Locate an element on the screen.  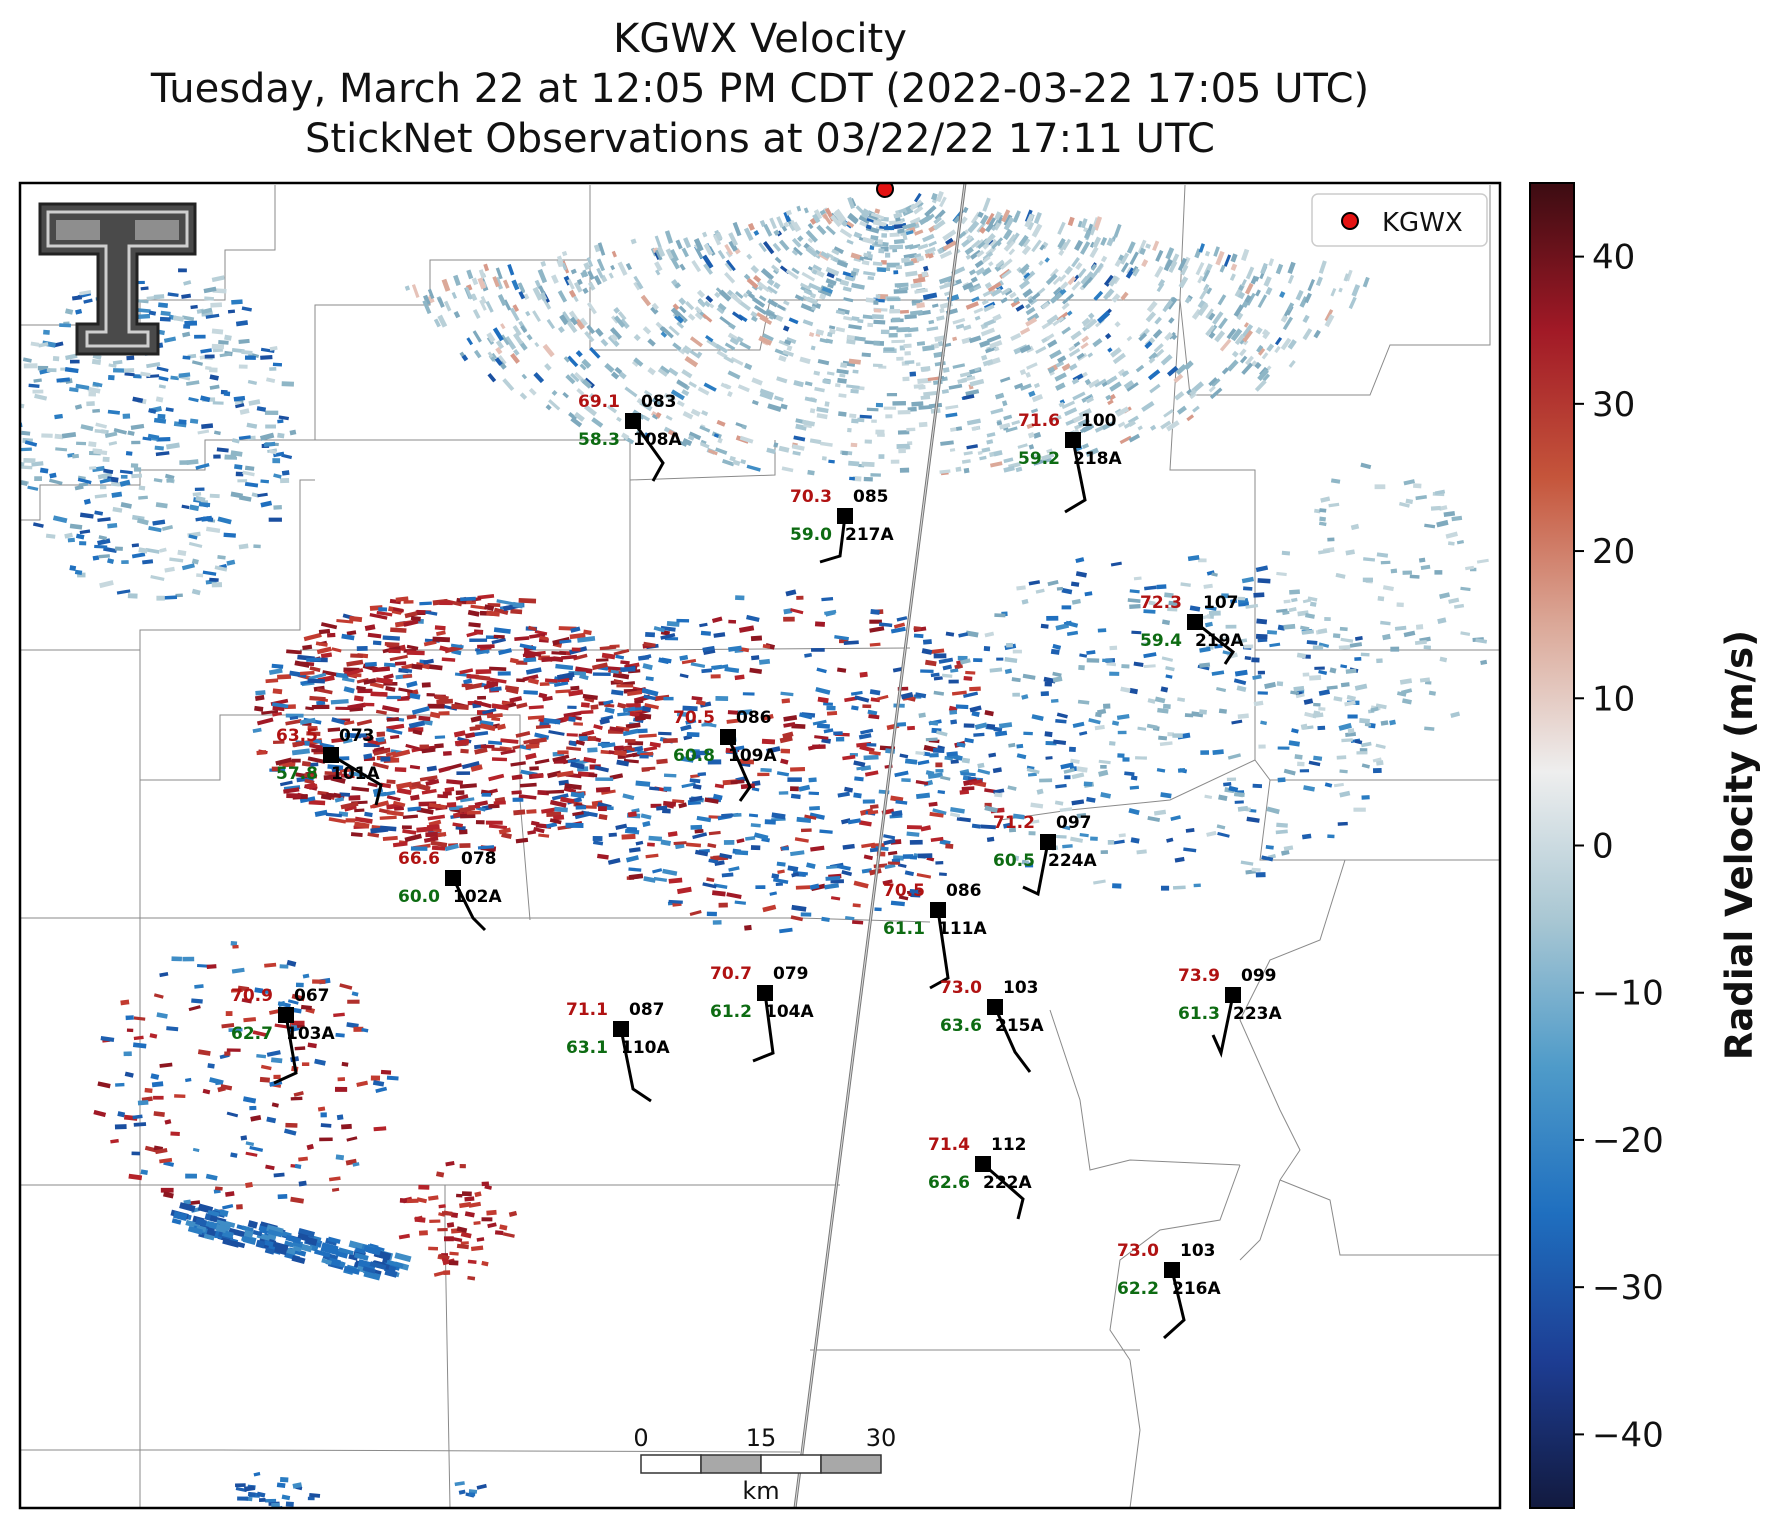
station-temperature: 63.5 is located at coordinates (297, 736).